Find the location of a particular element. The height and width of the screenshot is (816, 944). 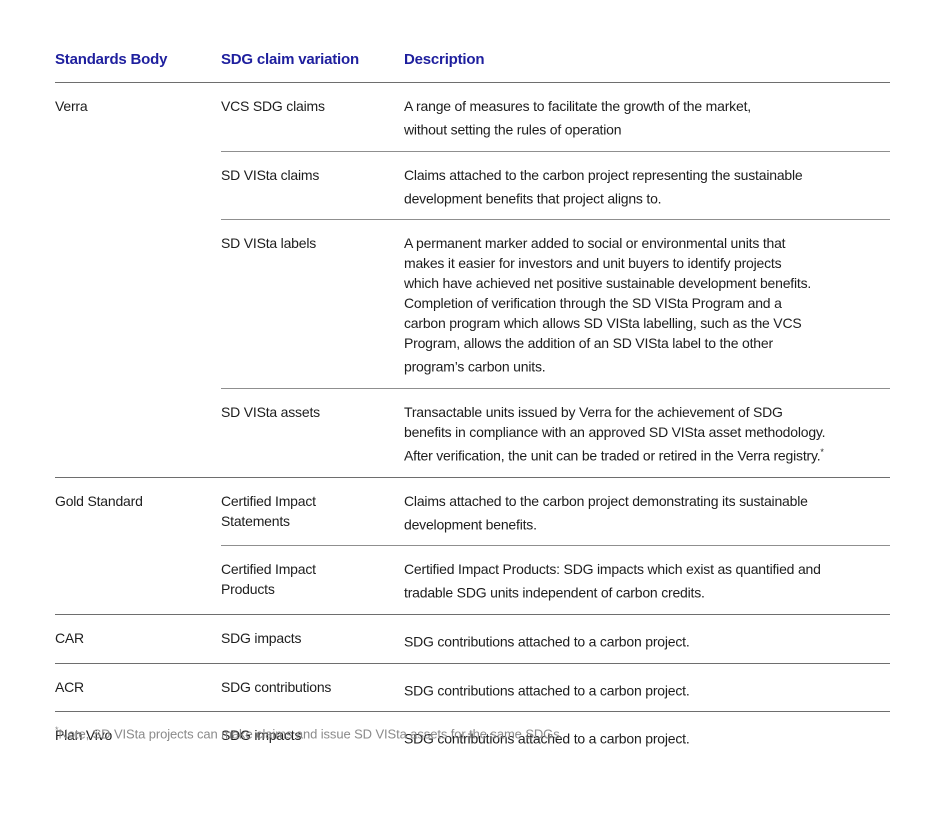

column-header-standards-body: Standards Body is located at coordinates (111, 59).